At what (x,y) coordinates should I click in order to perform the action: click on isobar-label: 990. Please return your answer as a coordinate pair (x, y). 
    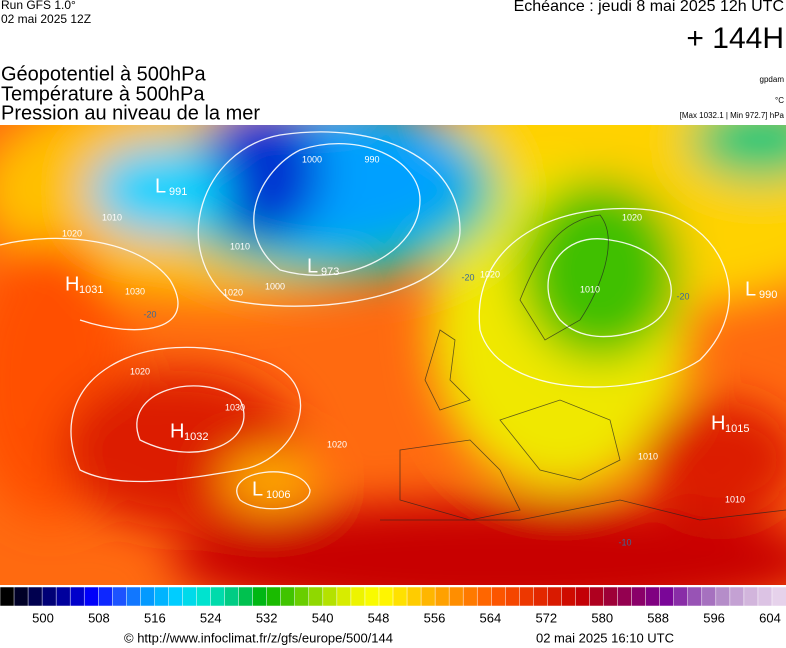
    Looking at the image, I should click on (371, 159).